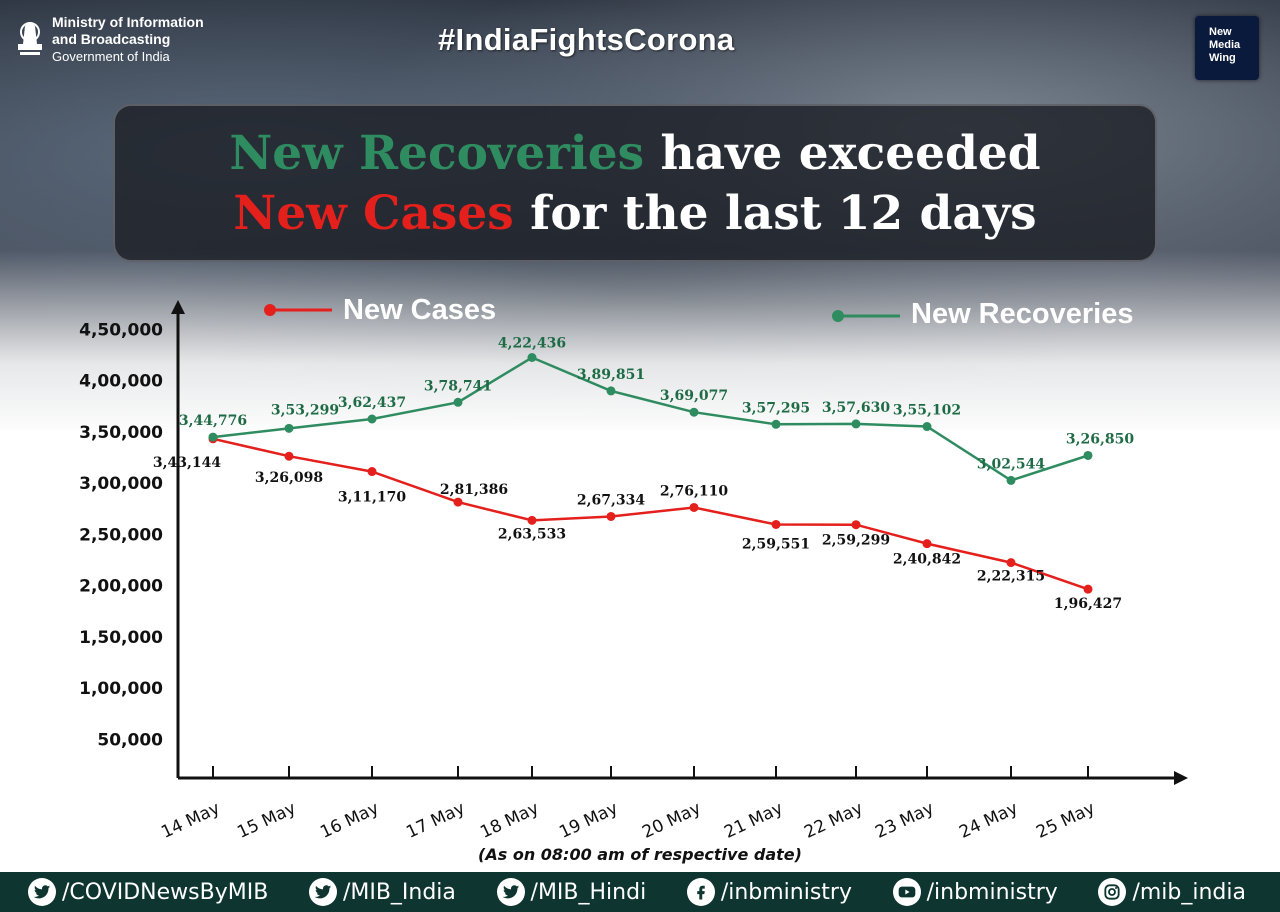  What do you see at coordinates (611, 500) in the screenshot?
I see `new-cases-data-label: 2,67,334` at bounding box center [611, 500].